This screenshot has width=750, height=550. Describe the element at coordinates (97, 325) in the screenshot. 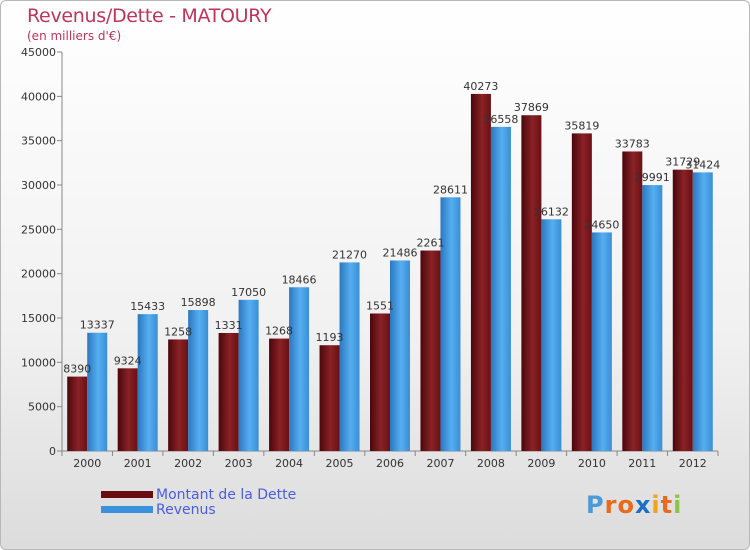

I see `data-label-revenus: 13337` at that location.